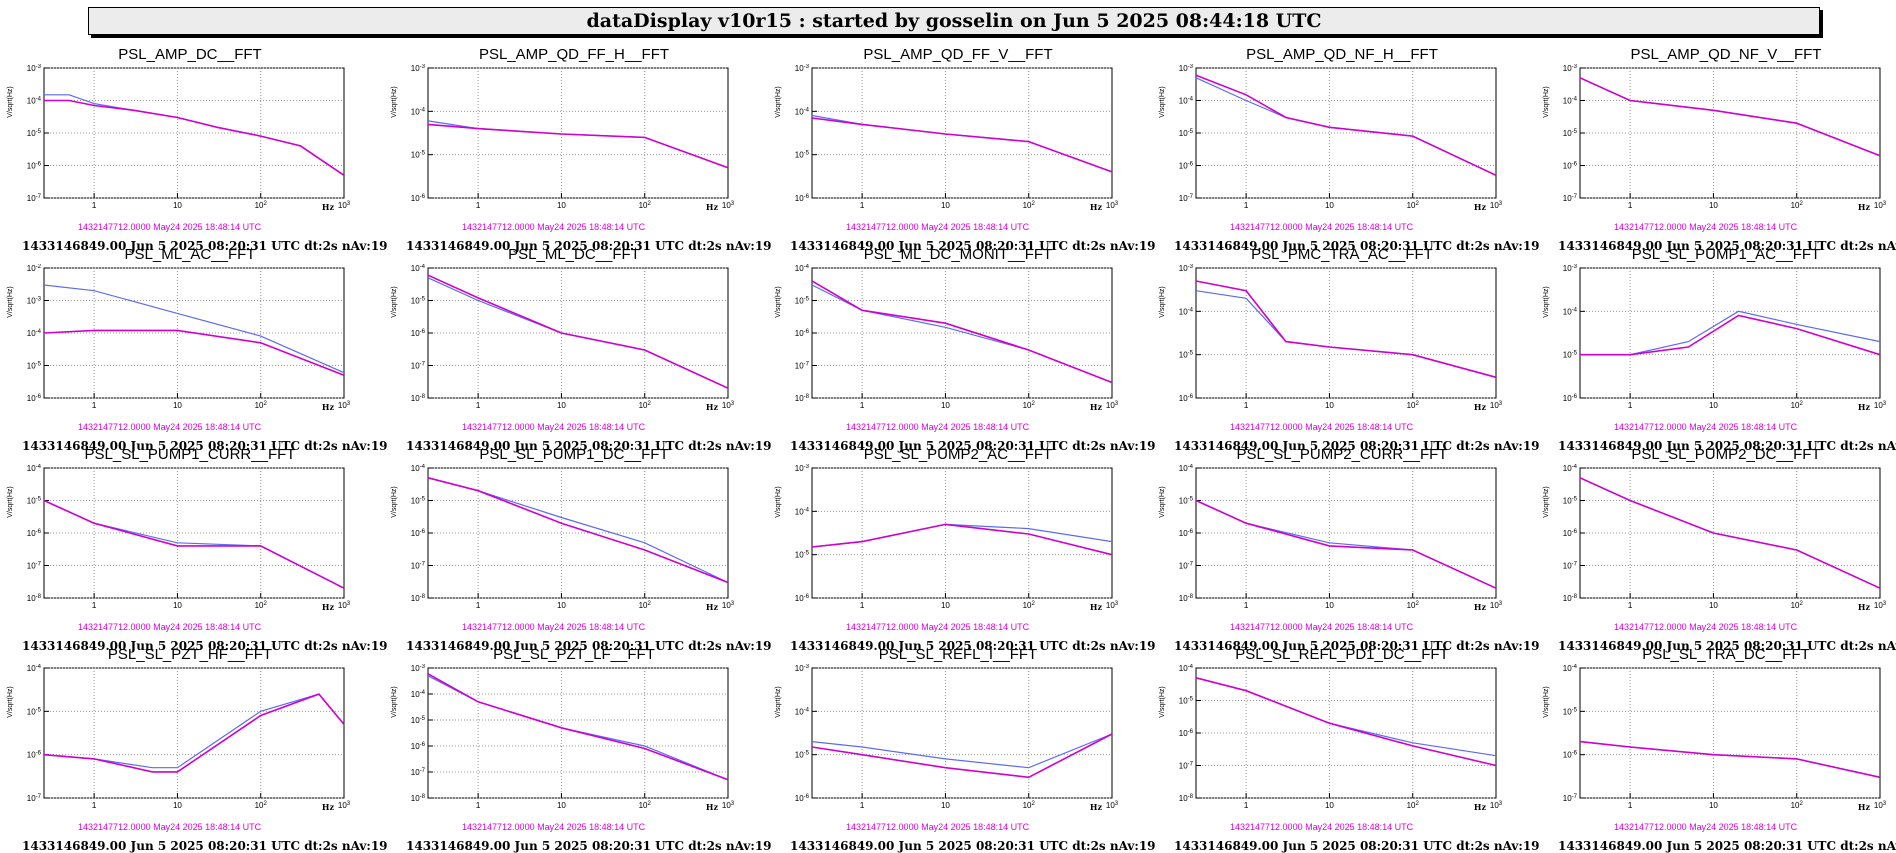  I want to click on y-tick-label: 10-8, so click(802, 398).